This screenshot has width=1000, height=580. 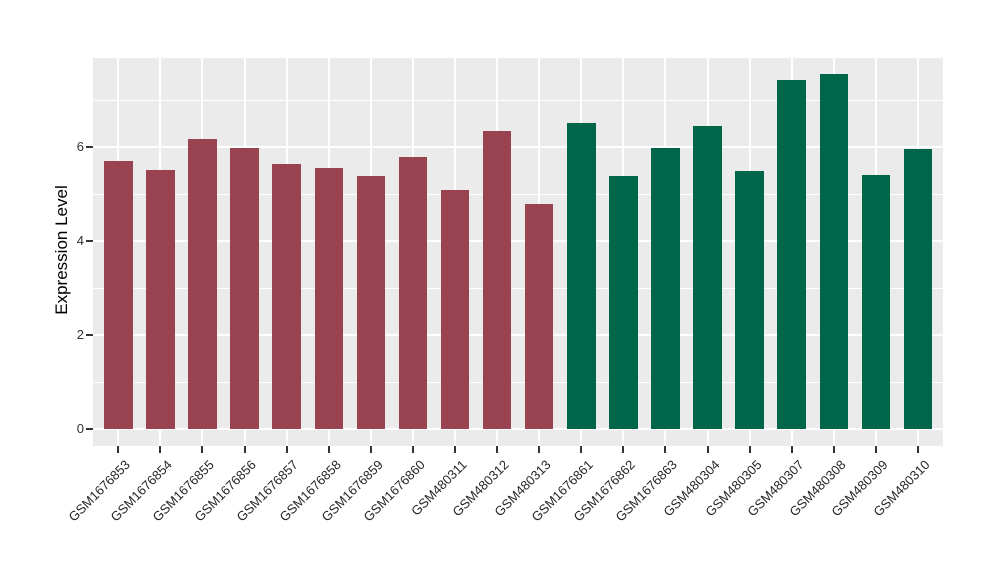 What do you see at coordinates (370, 449) in the screenshot?
I see `x-tick-GSM1676859` at bounding box center [370, 449].